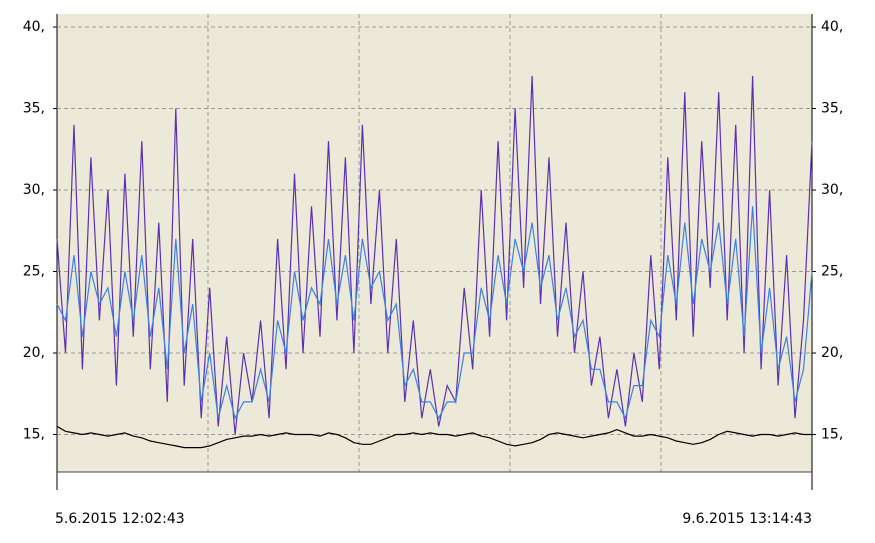 The width and height of the screenshot is (875, 543). I want to click on y-tick-label: 30,, so click(34, 190).